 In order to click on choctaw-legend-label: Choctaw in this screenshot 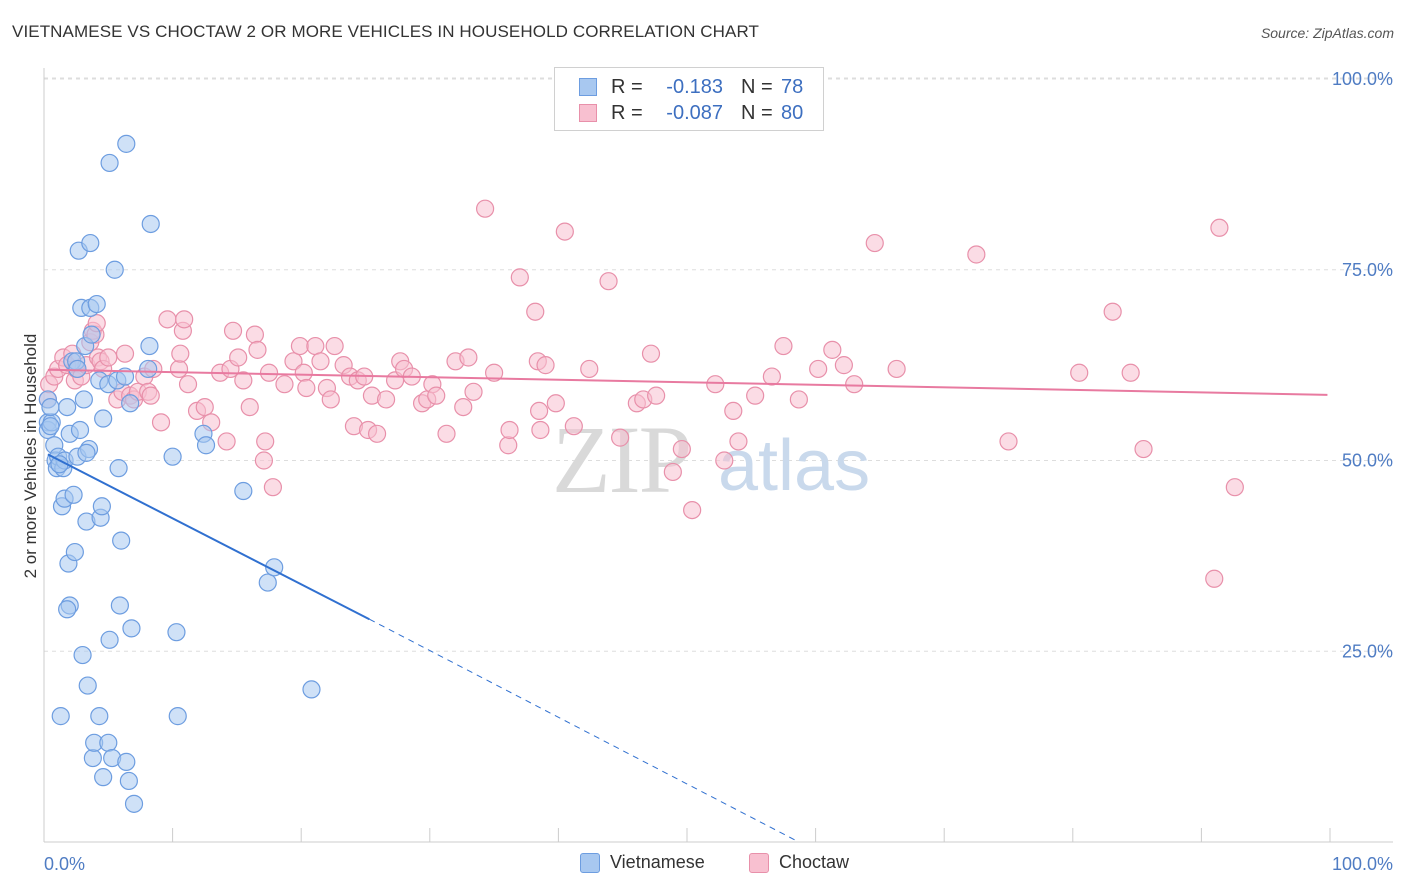, I will do `click(814, 862)`.